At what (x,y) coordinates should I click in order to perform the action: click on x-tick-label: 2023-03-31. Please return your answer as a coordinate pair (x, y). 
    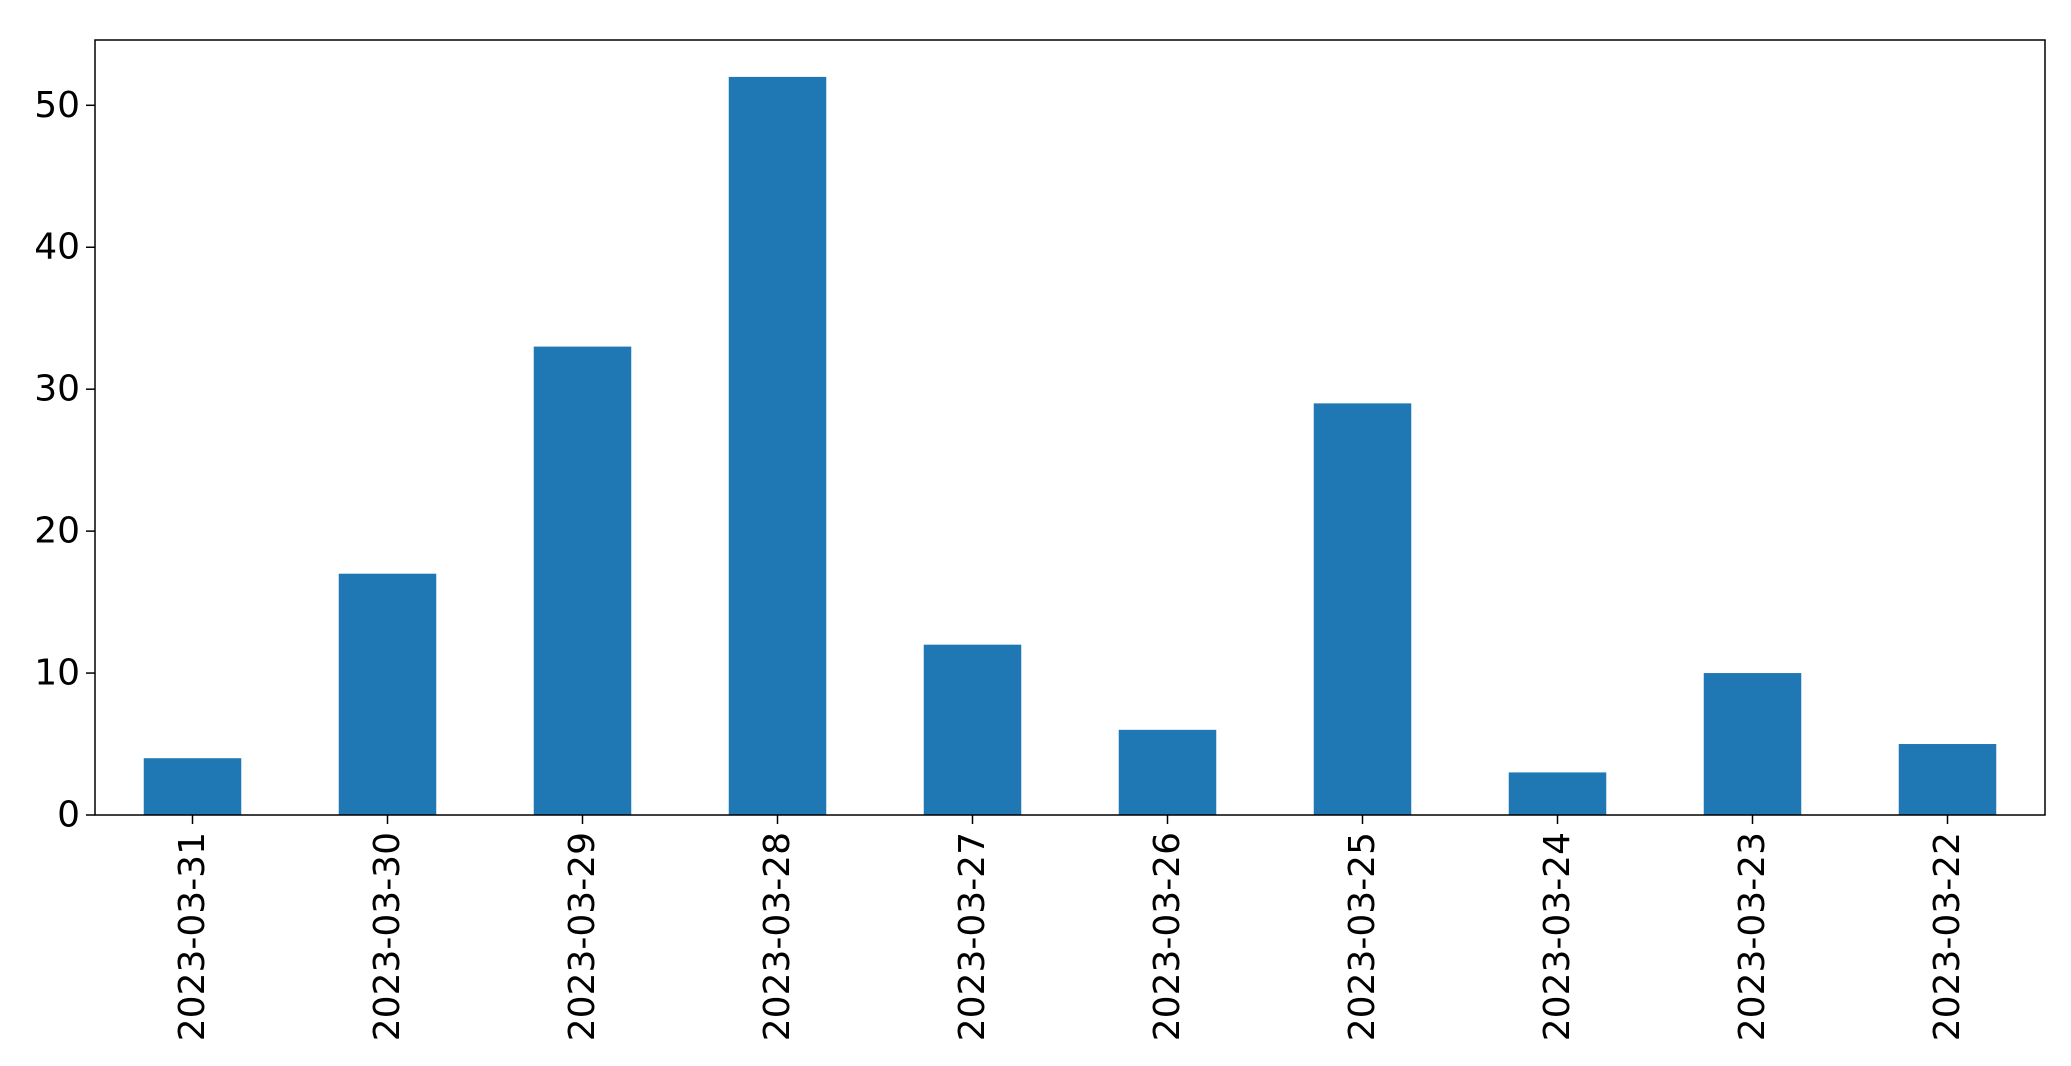
    Looking at the image, I should click on (192, 936).